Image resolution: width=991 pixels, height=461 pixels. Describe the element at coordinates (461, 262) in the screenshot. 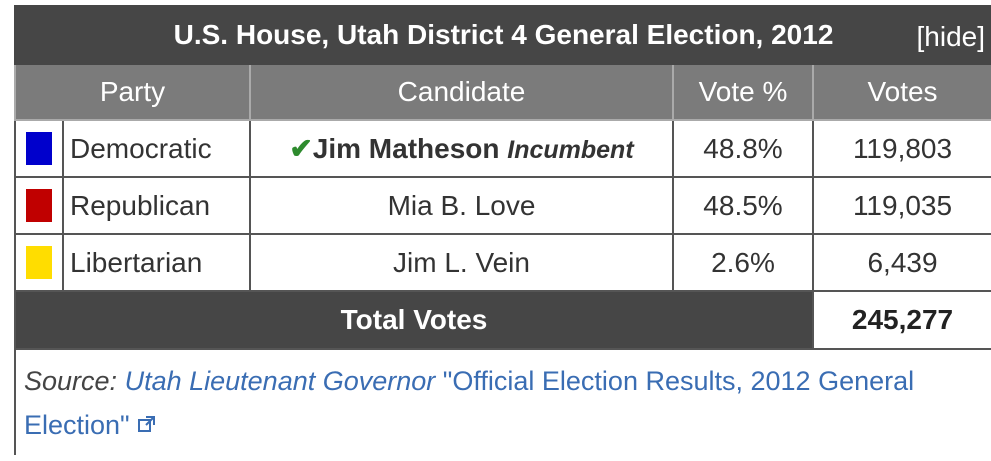

I see `candidate: Jim L. Vein` at that location.